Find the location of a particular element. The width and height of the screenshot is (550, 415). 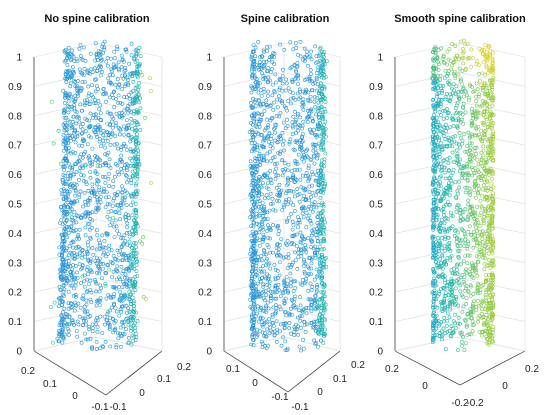

z-tick-label: 0.3 is located at coordinates (205, 263).